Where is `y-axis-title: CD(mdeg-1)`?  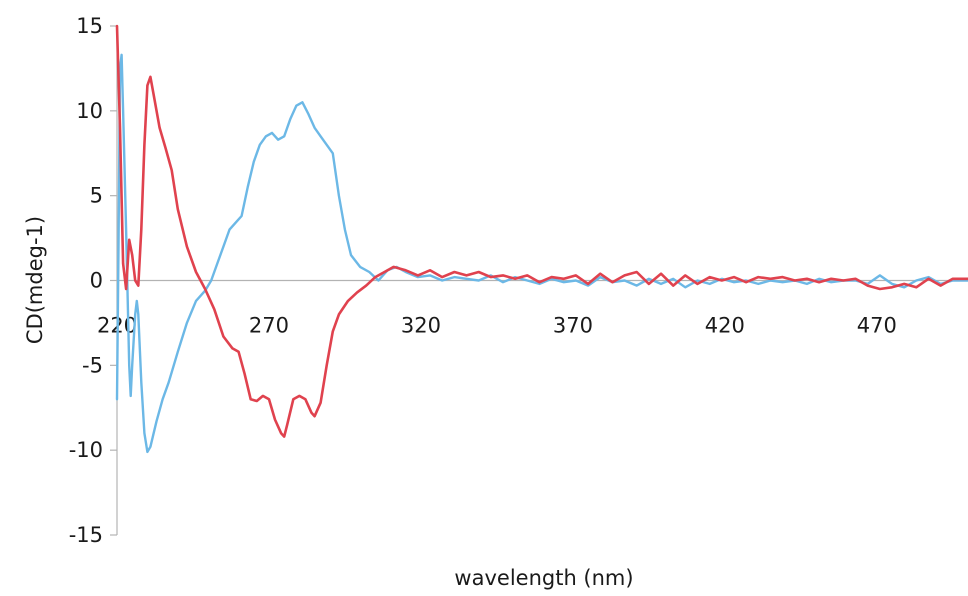 y-axis-title: CD(mdeg-1) is located at coordinates (35, 280).